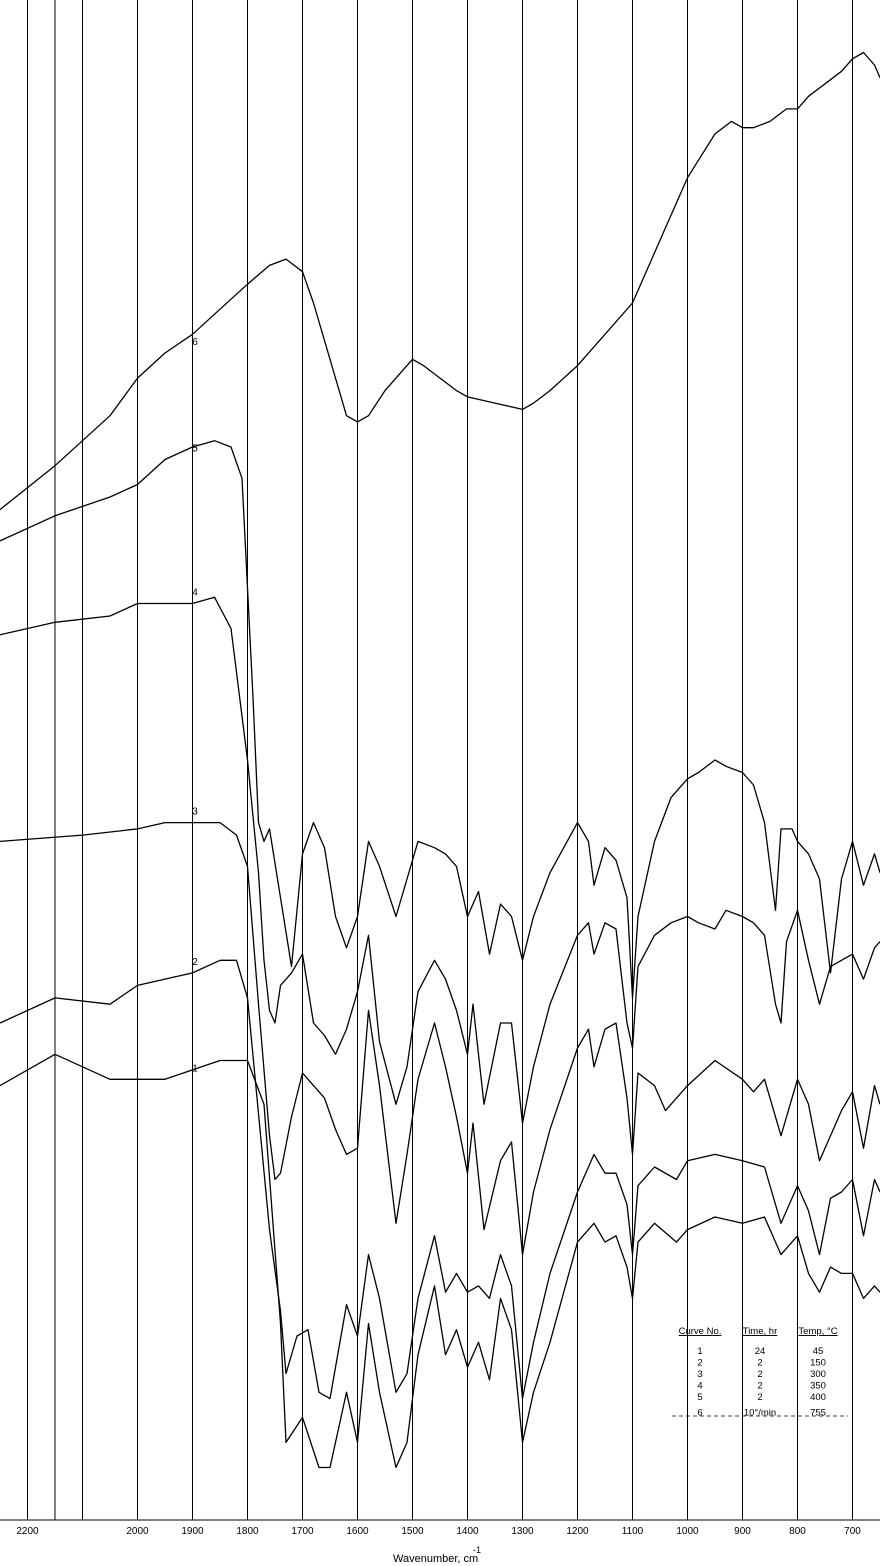 The height and width of the screenshot is (1566, 880). I want to click on x-tick-label: 1200, so click(577, 1531).